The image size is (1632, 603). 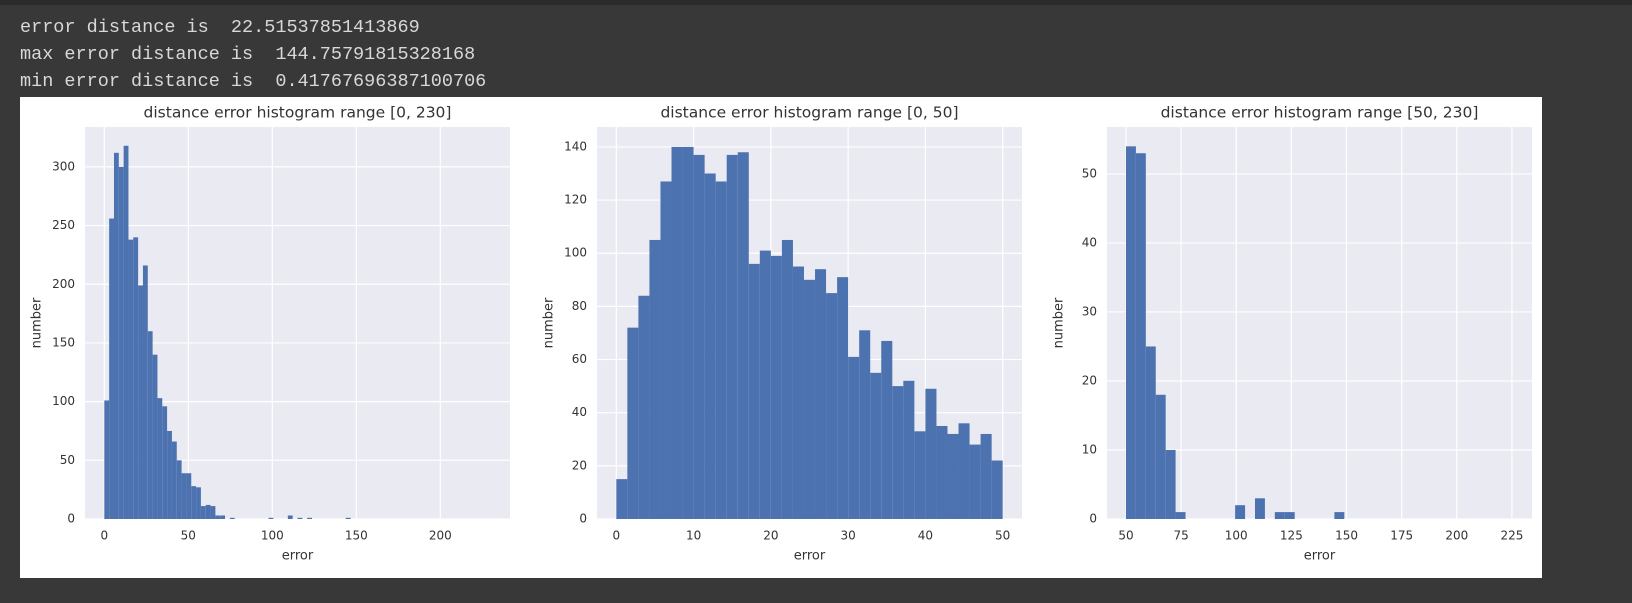 I want to click on x-tick-label: 225, so click(x=1511, y=536).